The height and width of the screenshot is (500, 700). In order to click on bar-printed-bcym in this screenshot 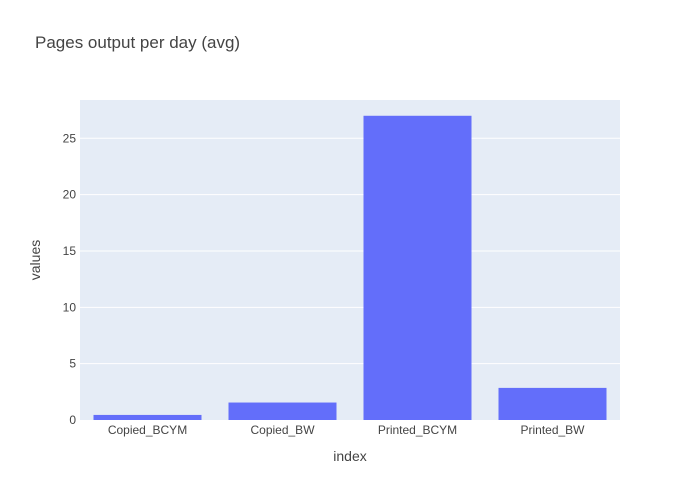, I will do `click(417, 267)`.